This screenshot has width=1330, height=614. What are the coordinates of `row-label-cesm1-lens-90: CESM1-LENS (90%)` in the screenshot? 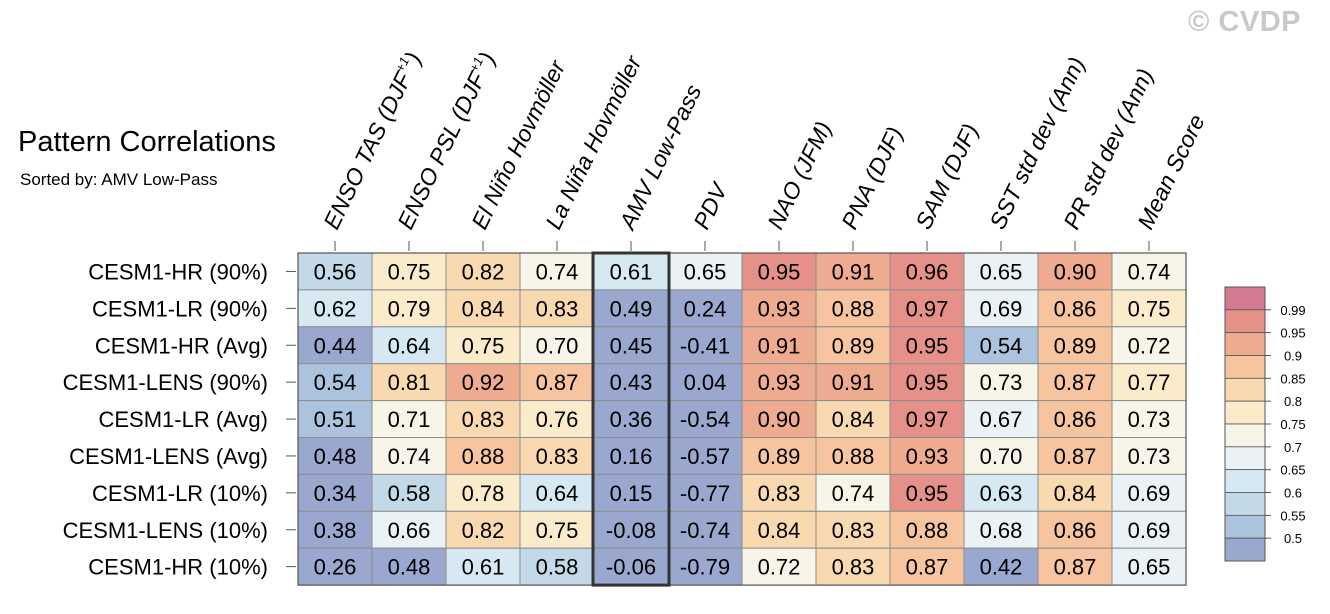 It's located at (165, 382).